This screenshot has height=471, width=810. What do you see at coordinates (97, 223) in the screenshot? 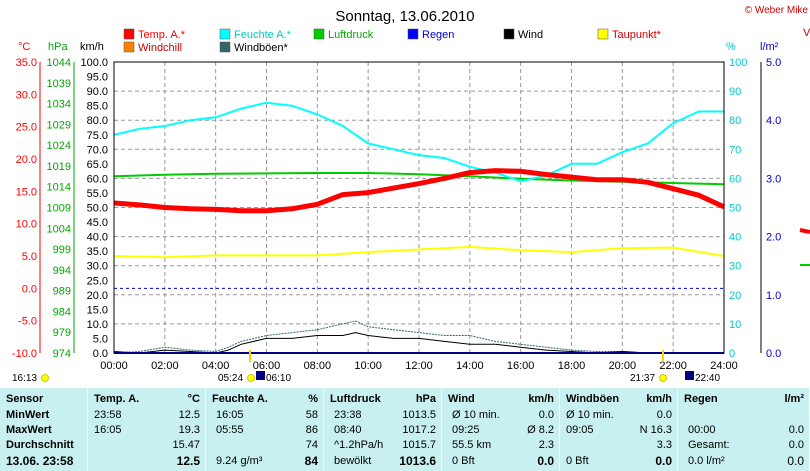
I see `wind-tick-label: 45.0` at bounding box center [97, 223].